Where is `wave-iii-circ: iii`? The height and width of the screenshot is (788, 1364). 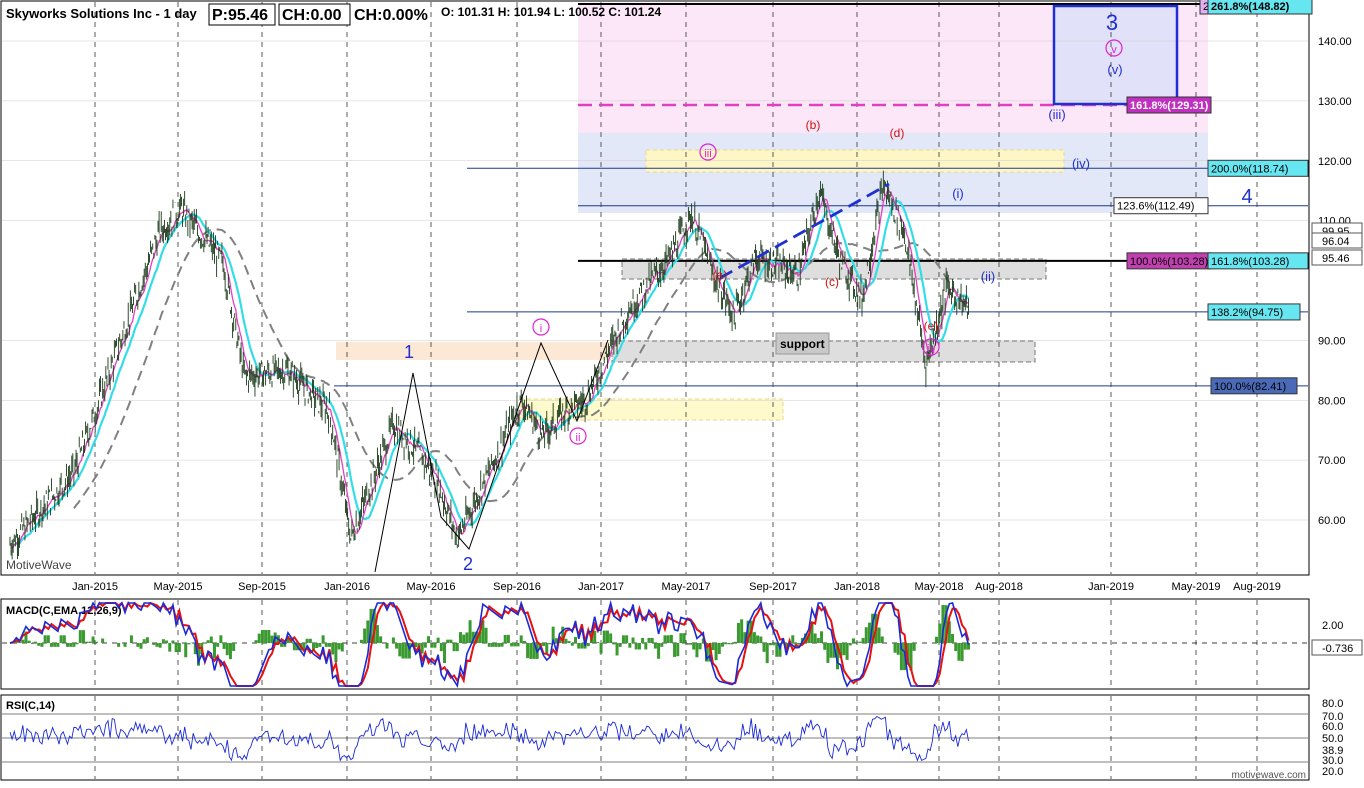
wave-iii-circ: iii is located at coordinates (707, 154).